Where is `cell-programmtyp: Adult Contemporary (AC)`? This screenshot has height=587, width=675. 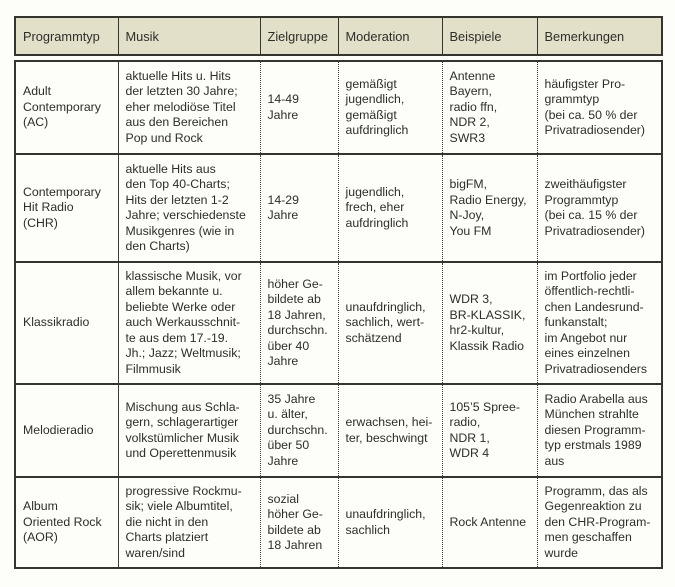
cell-programmtyp: Adult Contemporary (AC) is located at coordinates (62, 107).